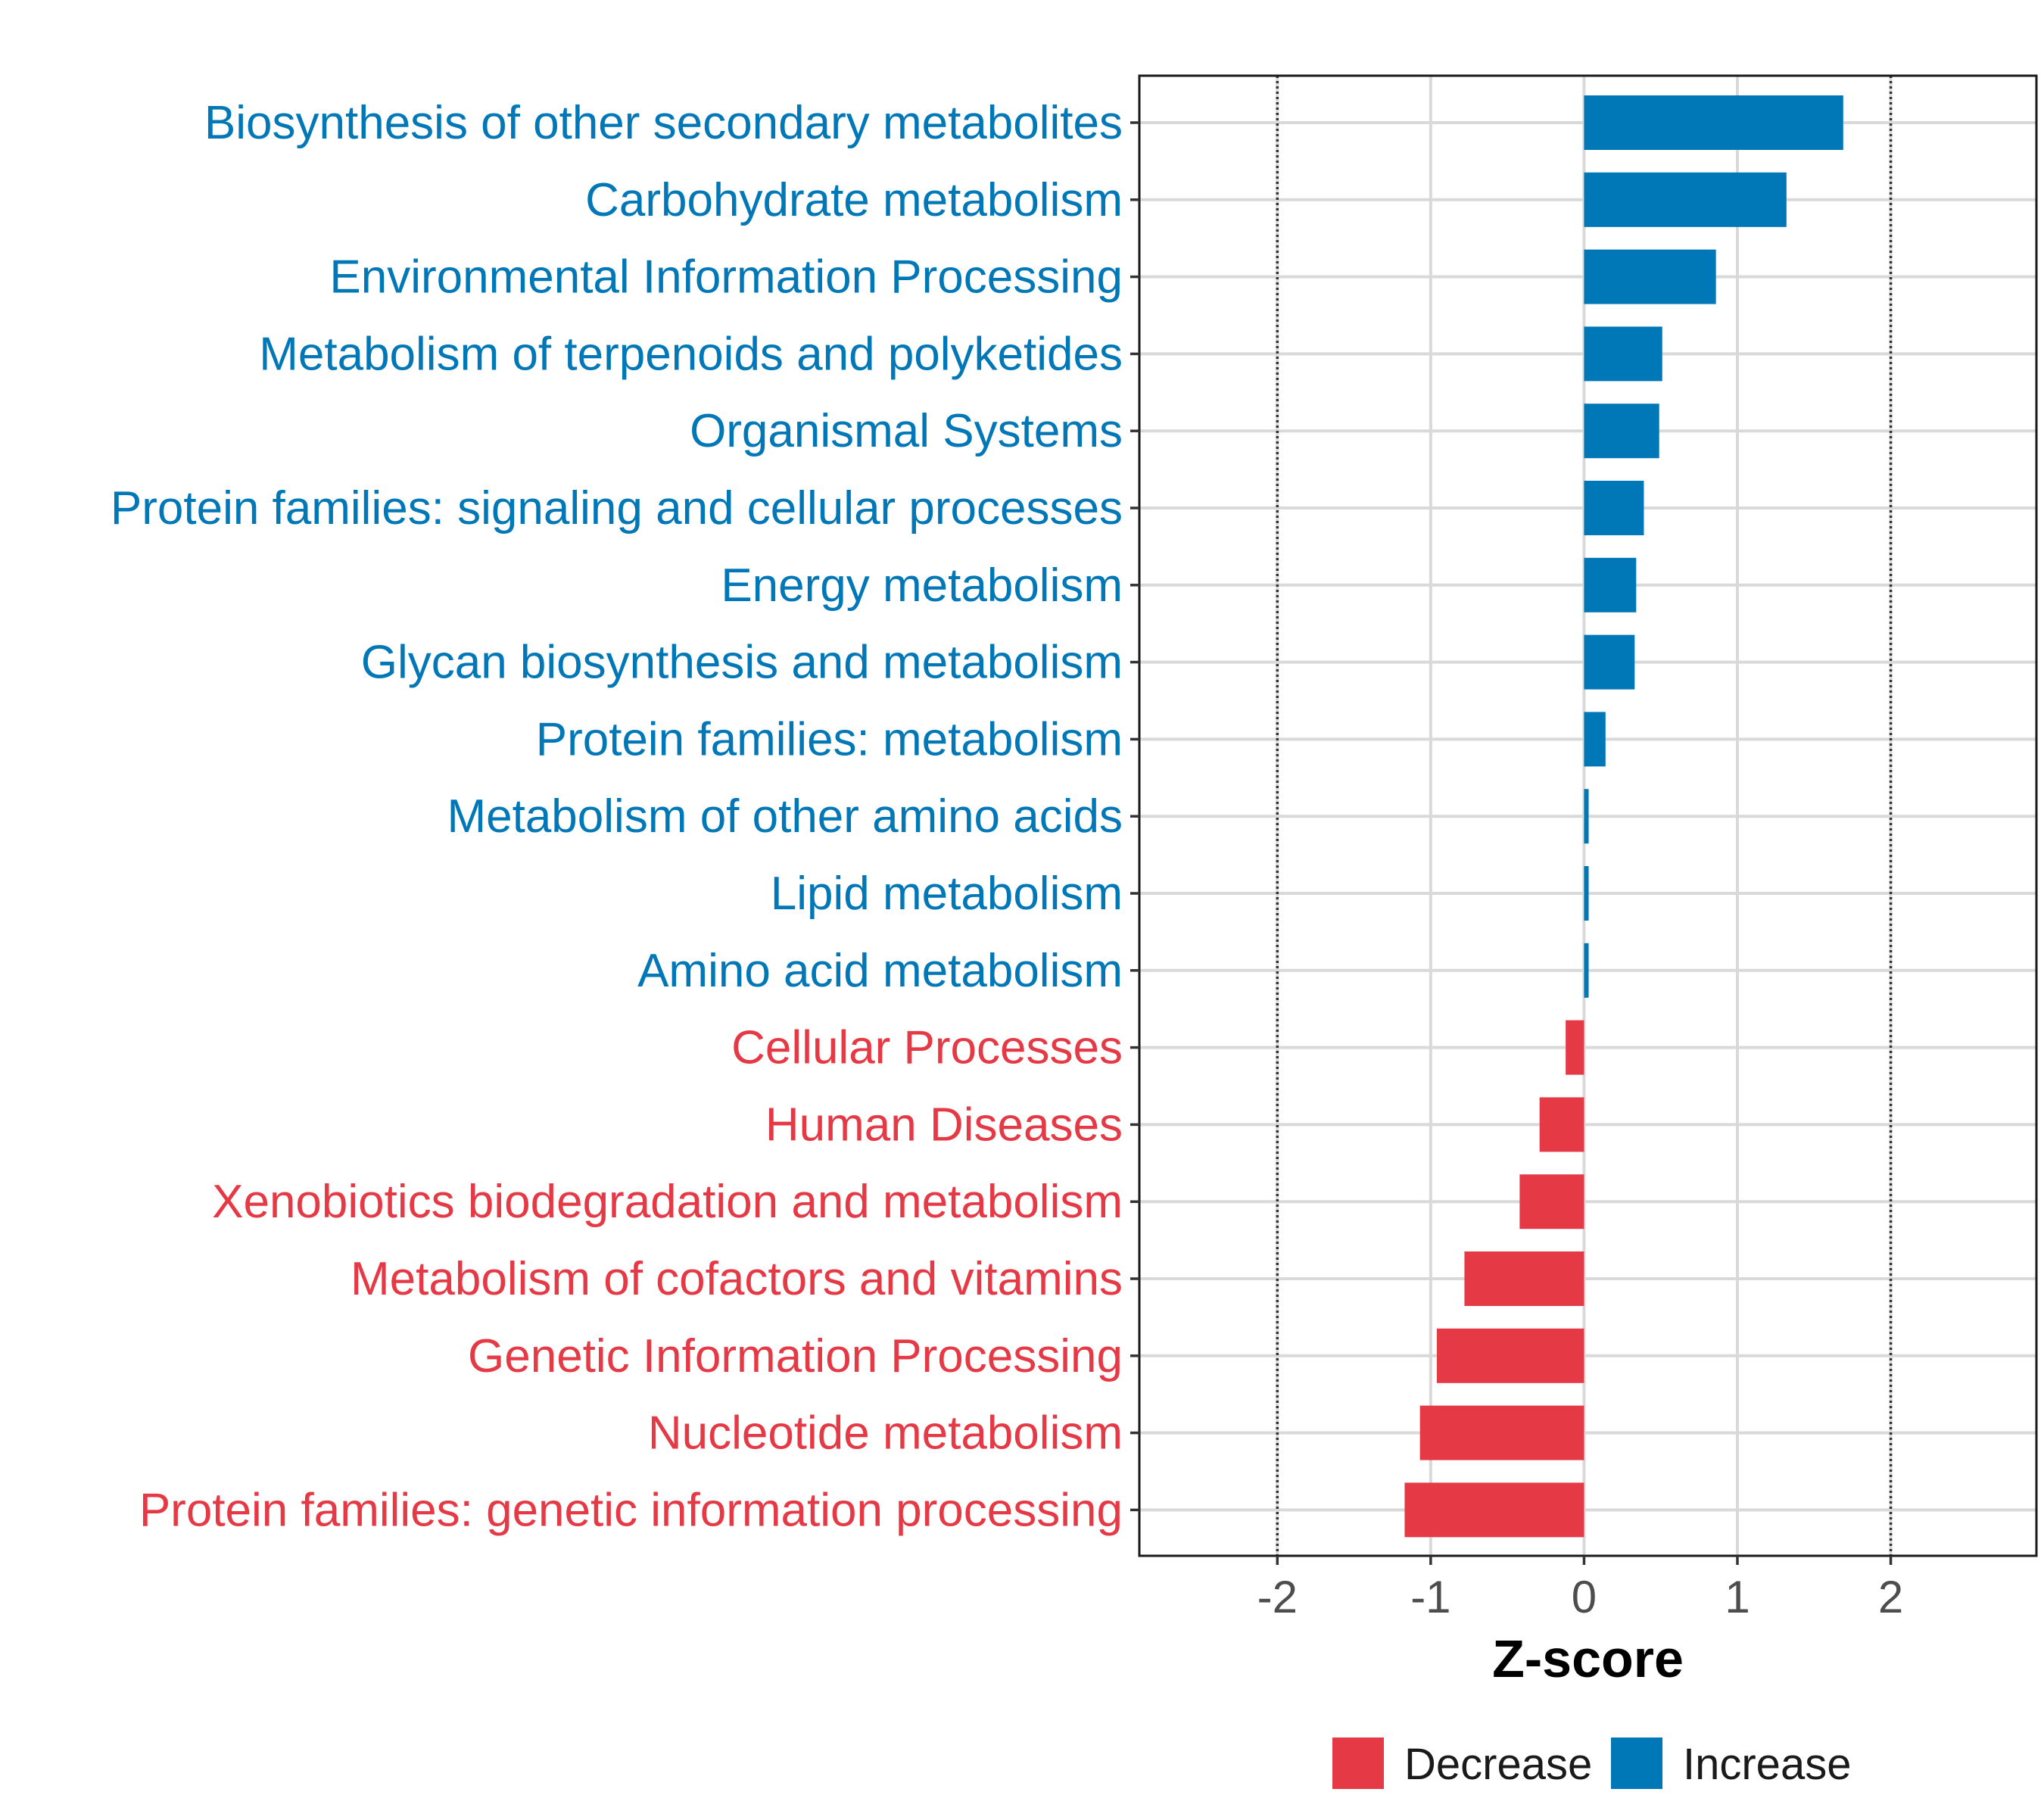 Image resolution: width=2044 pixels, height=1817 pixels. I want to click on x-axis: -2 -1 0 1 2, so click(1580, 1589).